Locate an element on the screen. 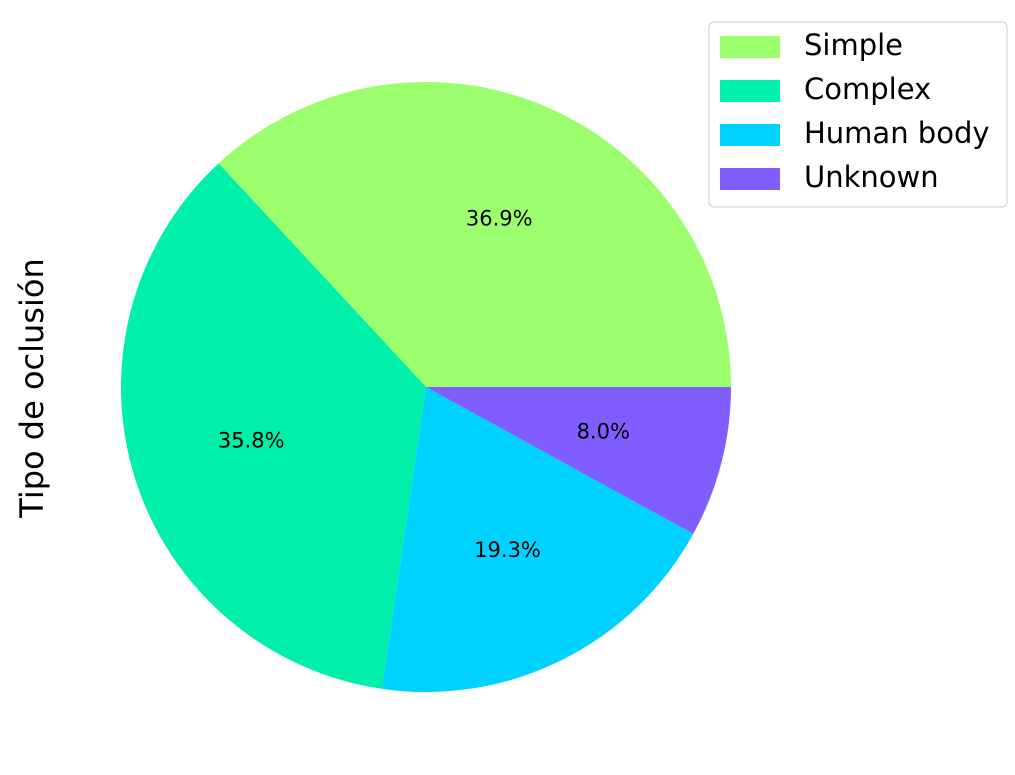  percent-label: 19.3% is located at coordinates (507, 550).